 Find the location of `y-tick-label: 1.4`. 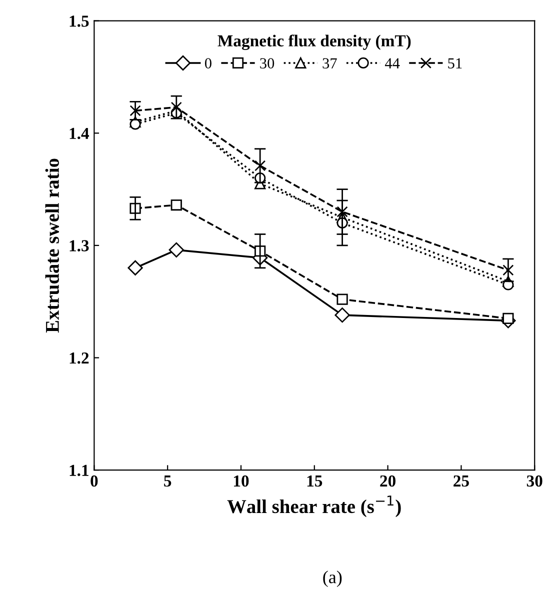

y-tick-label: 1.4 is located at coordinates (80, 134).